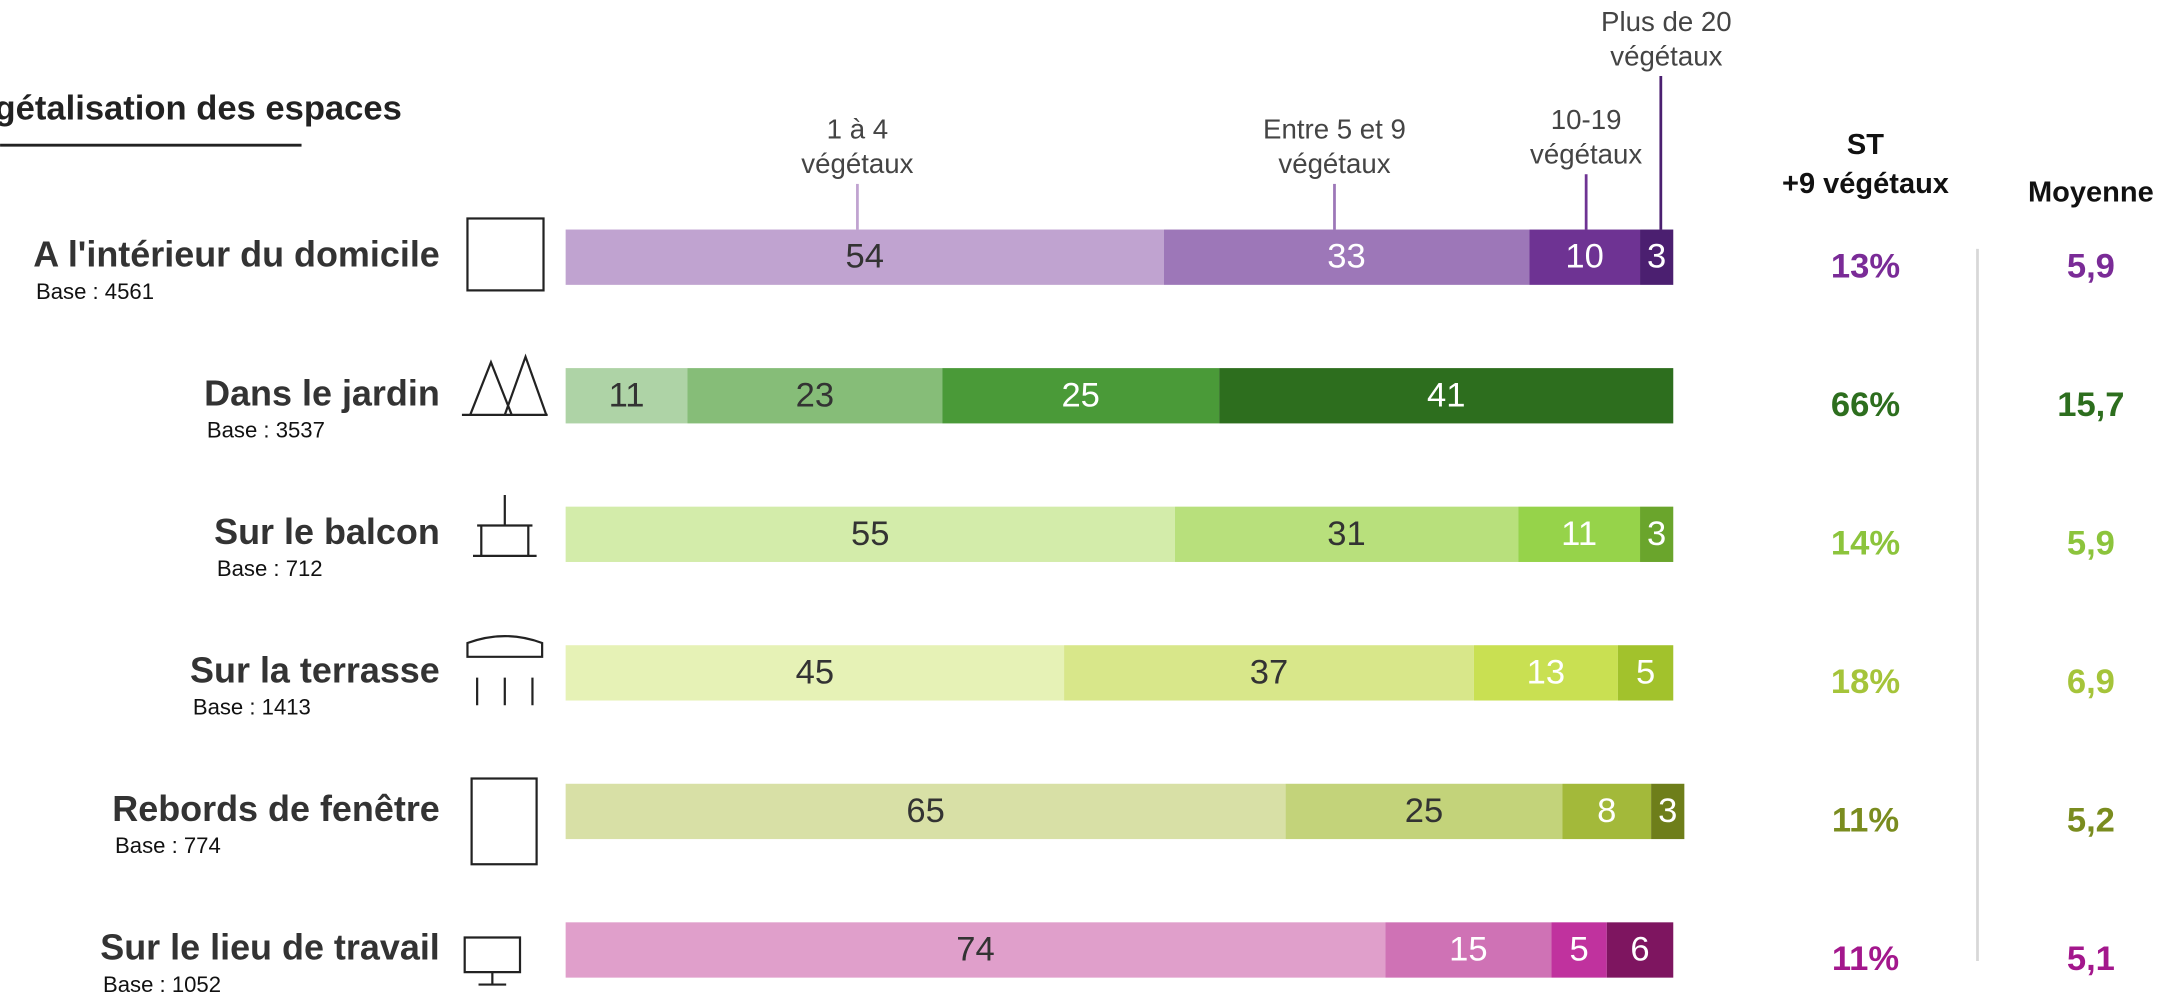 The width and height of the screenshot is (2167, 997). What do you see at coordinates (2090, 405) in the screenshot?
I see `mean-value: 15,7` at bounding box center [2090, 405].